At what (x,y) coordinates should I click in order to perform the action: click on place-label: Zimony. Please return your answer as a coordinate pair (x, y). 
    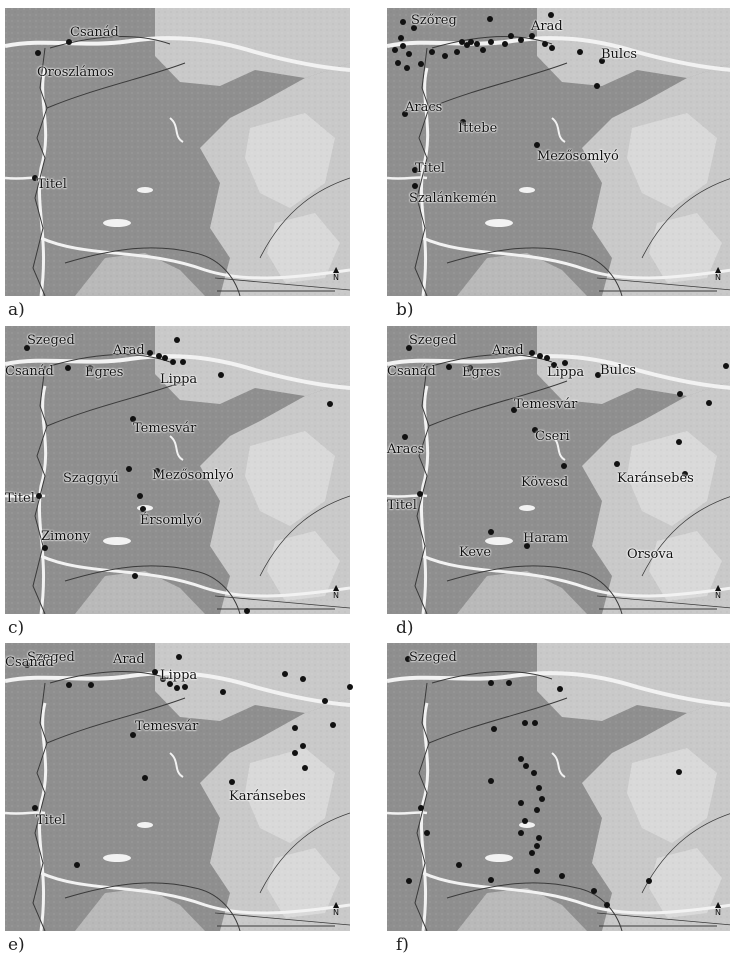
    Looking at the image, I should click on (66, 536).